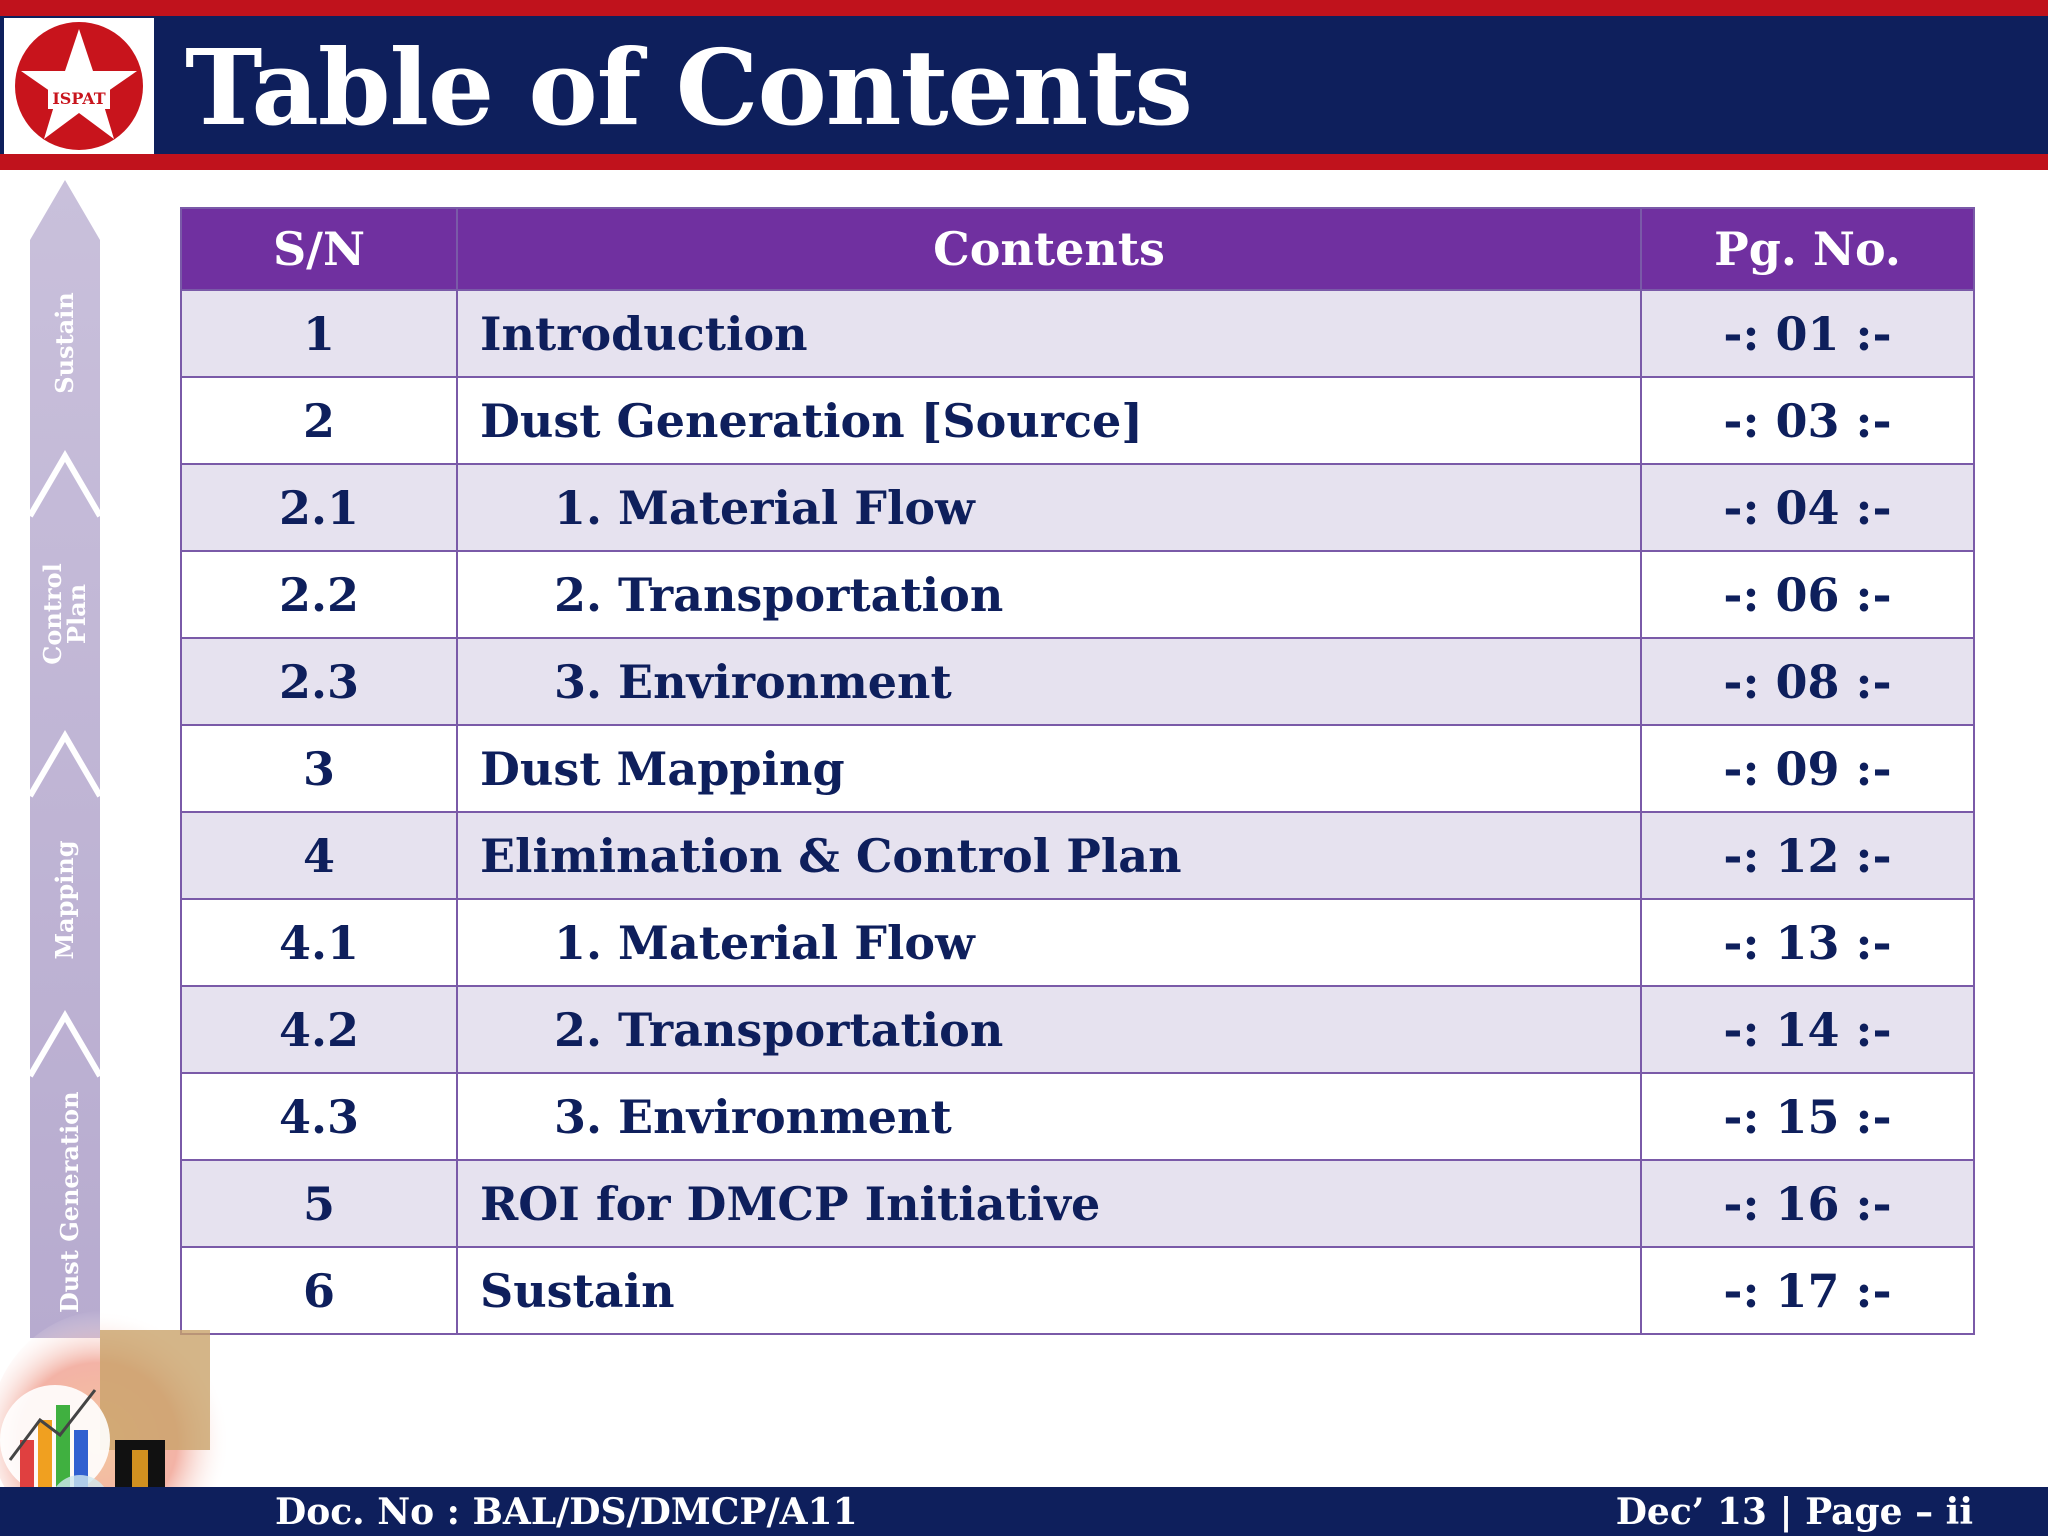 This screenshot has height=1536, width=2048. I want to click on header-band, so click(1024, 85).